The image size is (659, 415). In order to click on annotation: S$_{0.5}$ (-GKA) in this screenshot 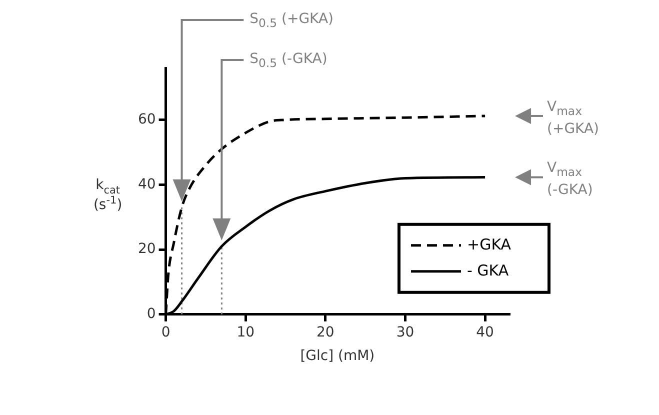, I will do `click(289, 61)`.